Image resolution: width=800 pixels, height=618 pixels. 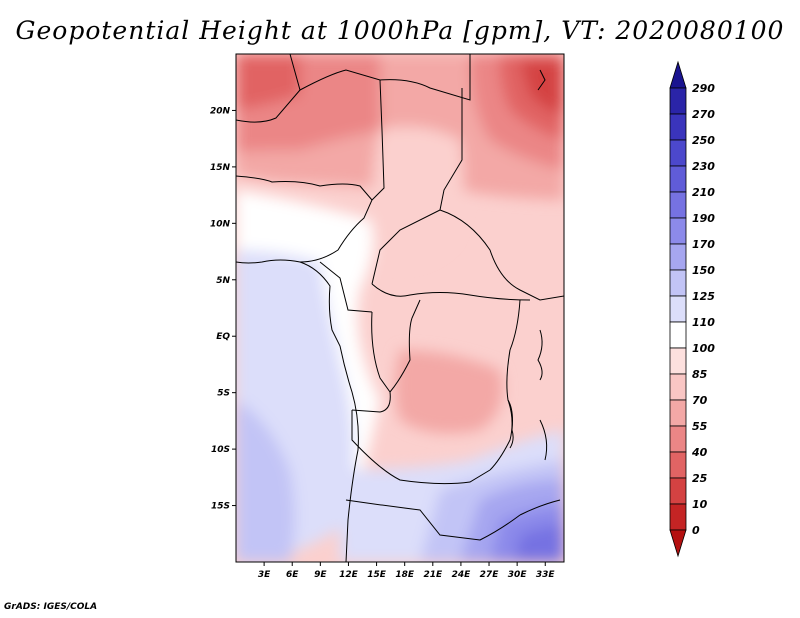 What do you see at coordinates (540, 355) in the screenshot?
I see `lake-victoria` at bounding box center [540, 355].